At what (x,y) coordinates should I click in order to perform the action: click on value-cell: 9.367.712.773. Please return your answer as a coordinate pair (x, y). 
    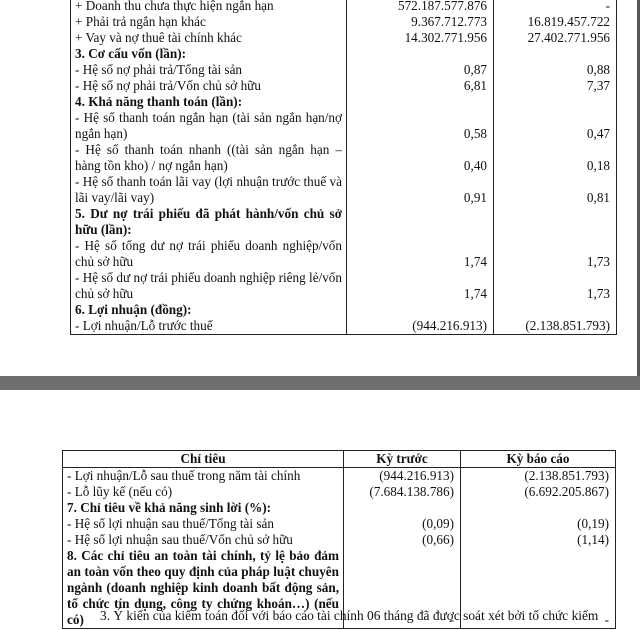
    Looking at the image, I should click on (420, 22).